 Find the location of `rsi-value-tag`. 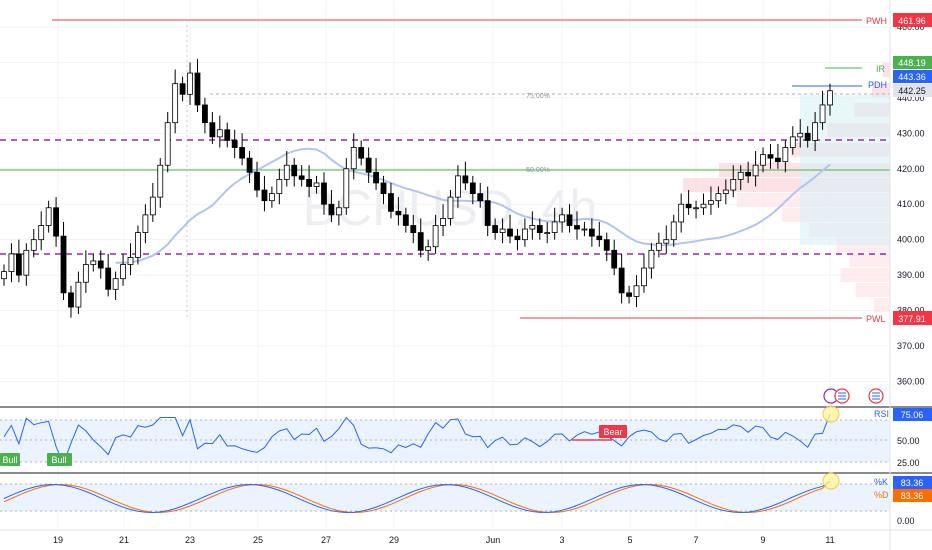

rsi-value-tag is located at coordinates (912, 414).